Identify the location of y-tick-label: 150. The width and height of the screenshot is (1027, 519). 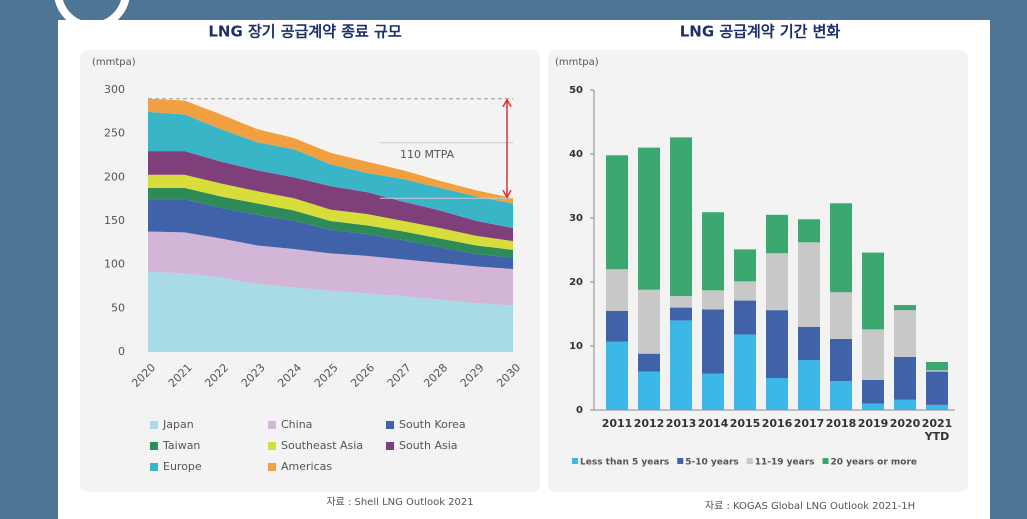
(114, 220).